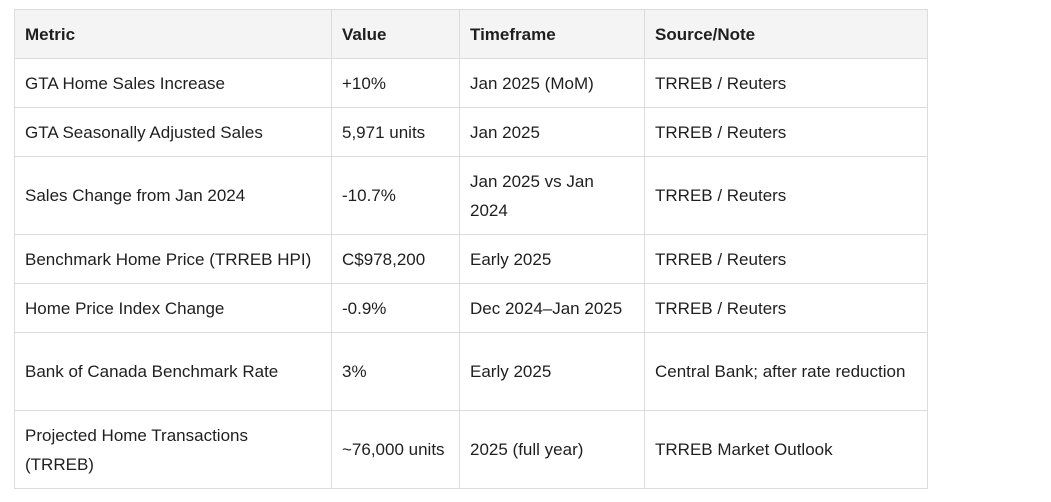 The width and height of the screenshot is (1051, 502). Describe the element at coordinates (395, 259) in the screenshot. I see `cell-value: C$978,200` at that location.